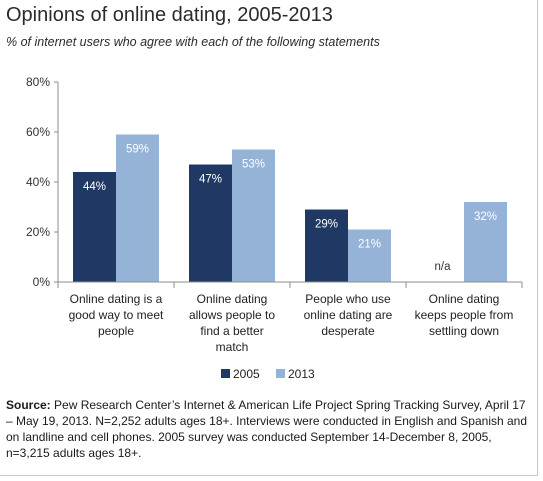 This screenshot has height=481, width=543. Describe the element at coordinates (116, 331) in the screenshot. I see `category-label: people` at that location.